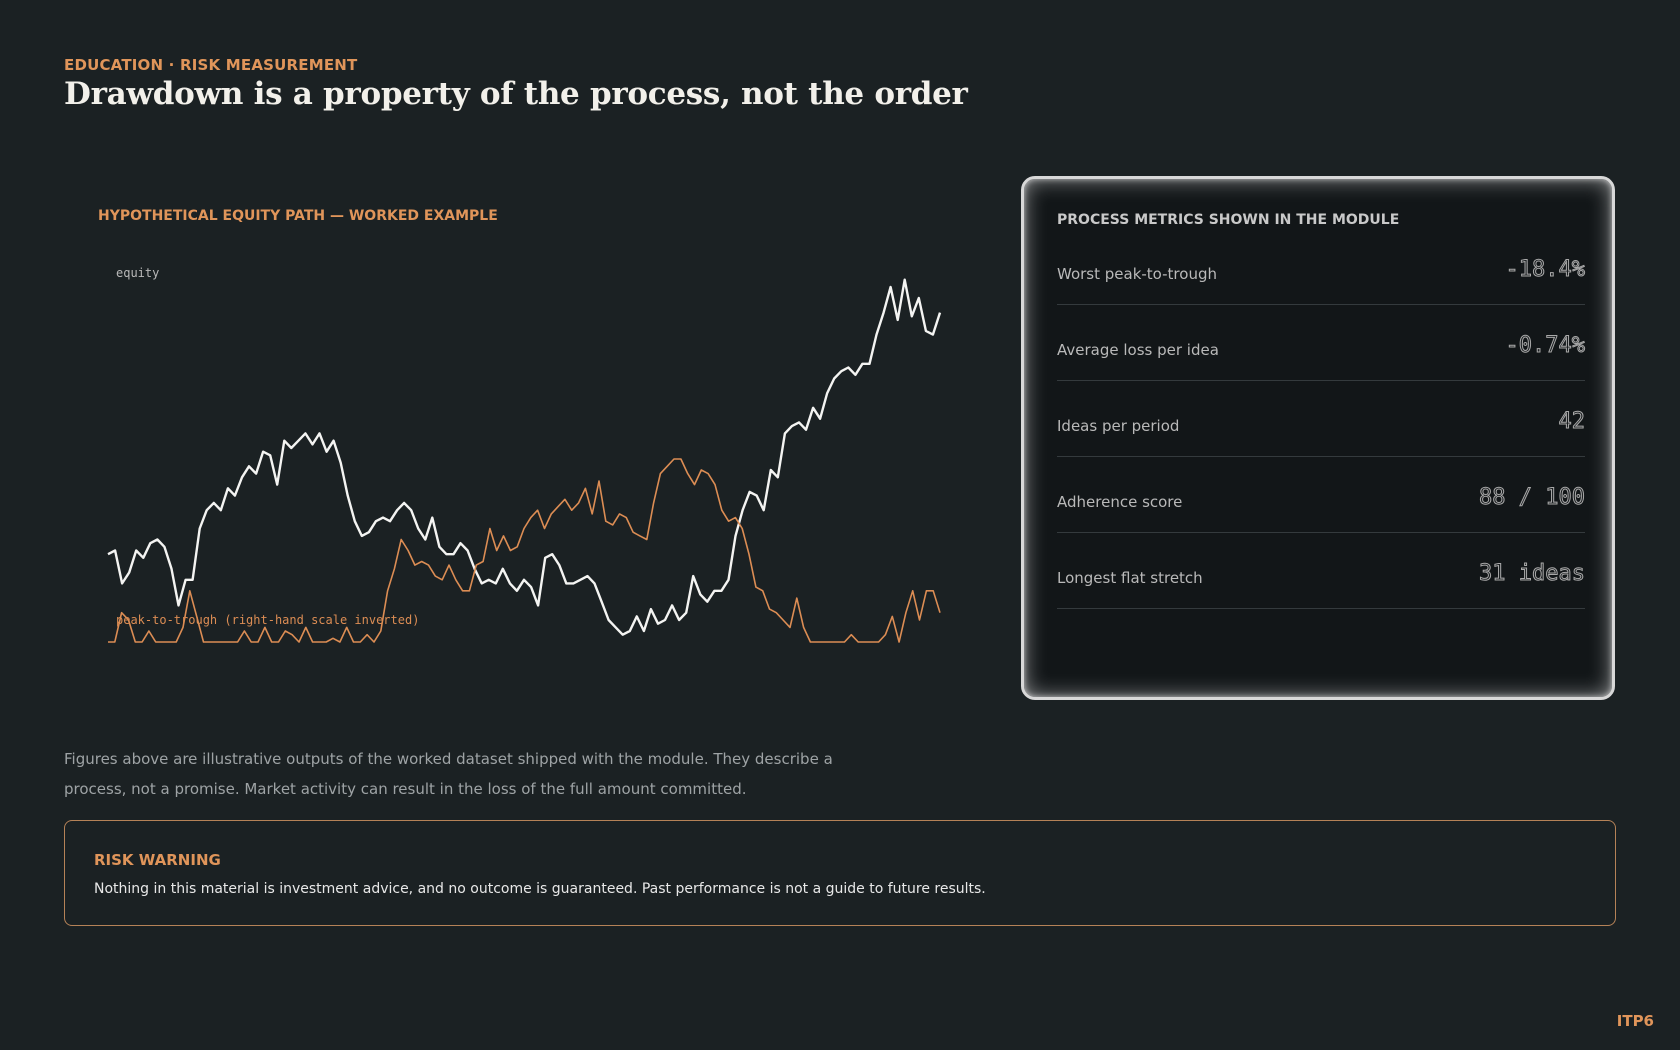  What do you see at coordinates (524, 550) in the screenshot?
I see `series-line-peak-to-trough` at bounding box center [524, 550].